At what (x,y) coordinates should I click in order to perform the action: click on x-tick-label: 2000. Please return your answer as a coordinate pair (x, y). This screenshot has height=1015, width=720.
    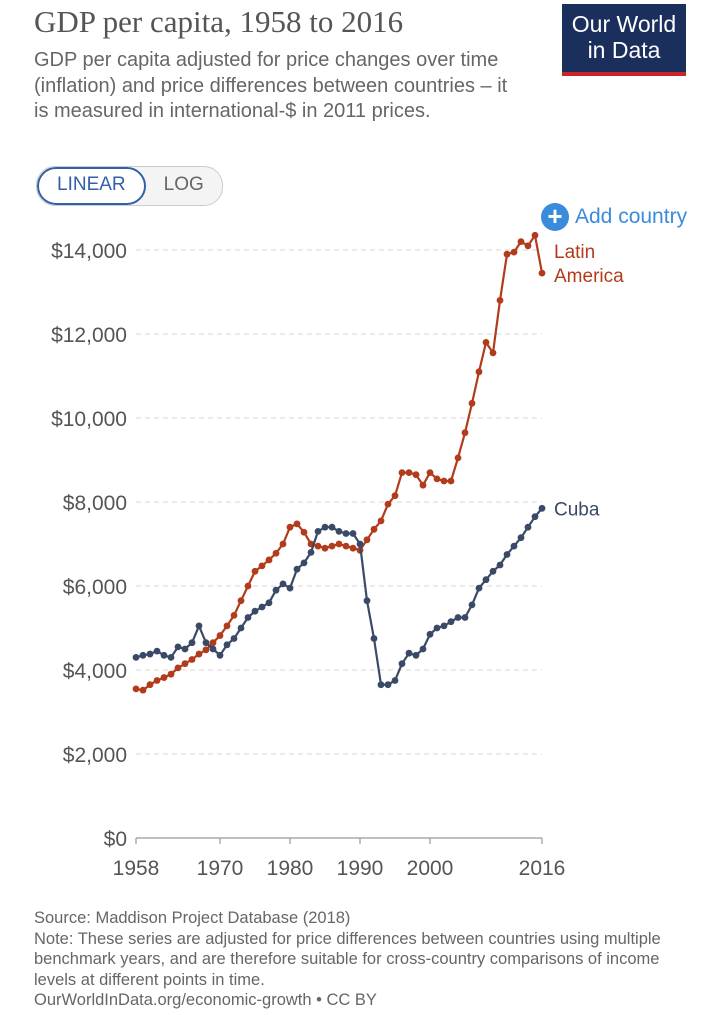
    Looking at the image, I should click on (430, 868).